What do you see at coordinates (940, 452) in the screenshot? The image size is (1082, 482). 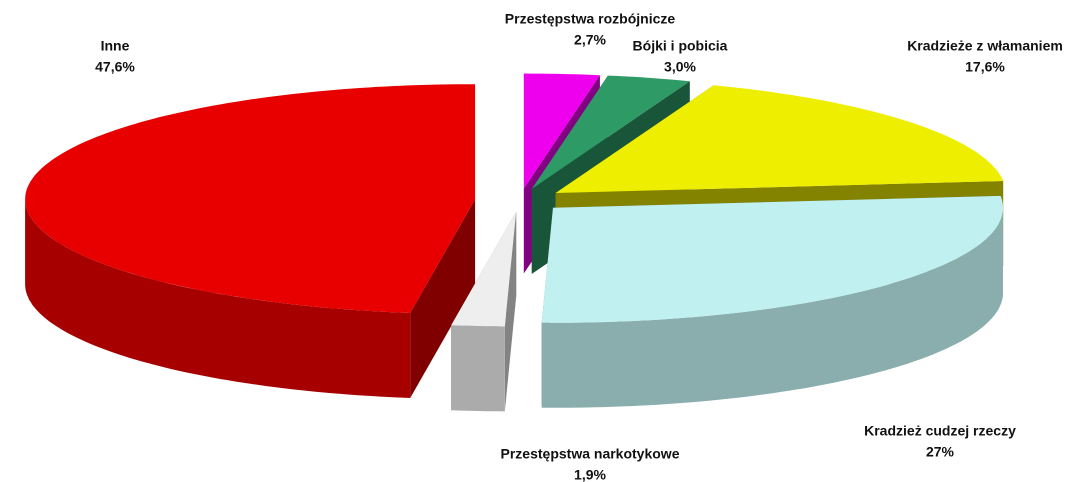 I see `value-label: 27%` at bounding box center [940, 452].